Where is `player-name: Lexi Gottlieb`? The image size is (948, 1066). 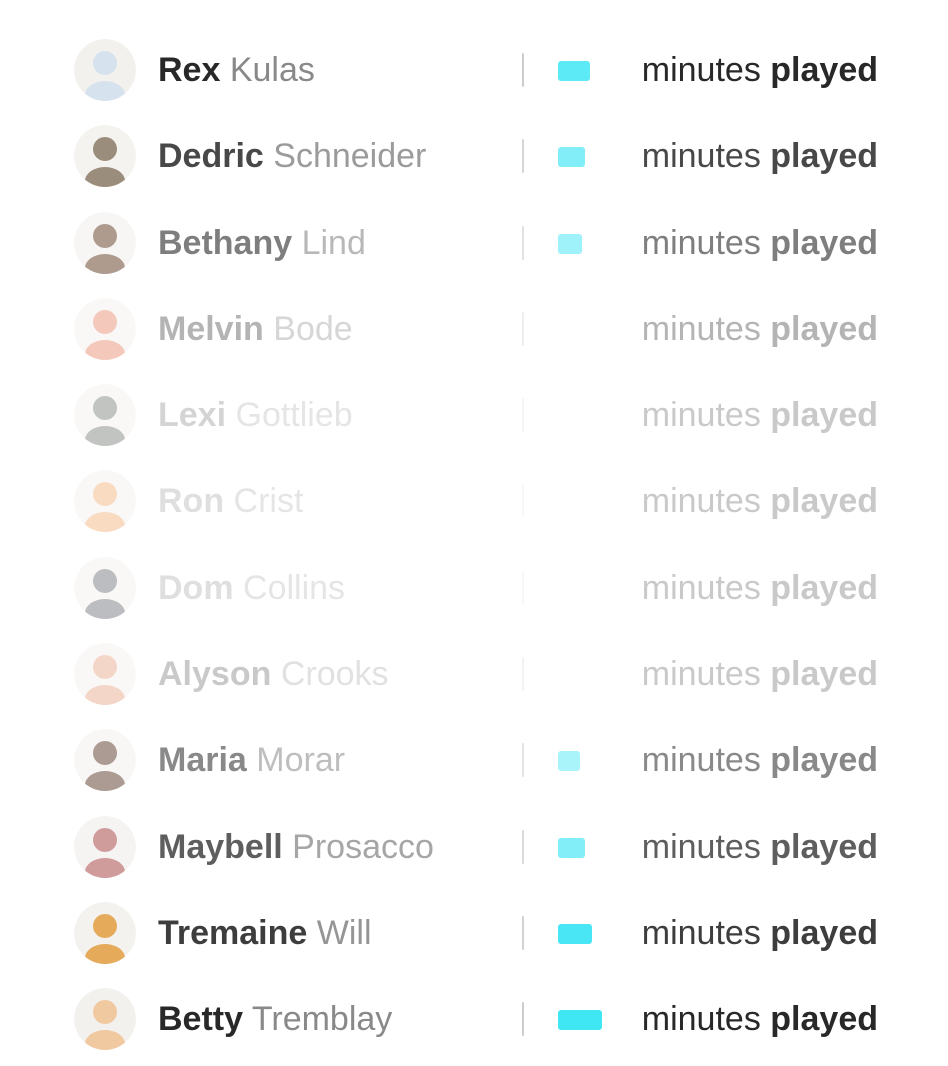
player-name: Lexi Gottlieb is located at coordinates (255, 415).